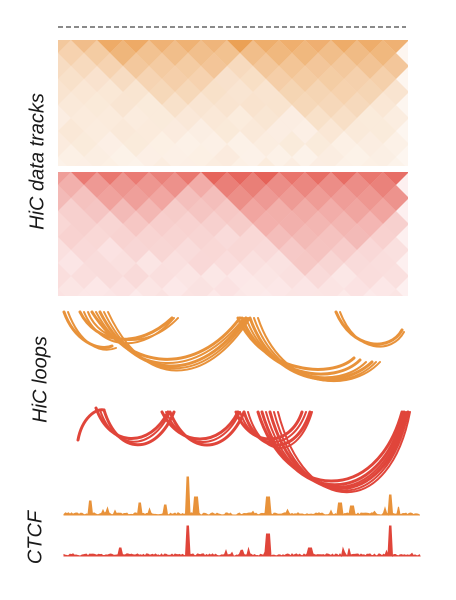 The height and width of the screenshot is (600, 456). I want to click on label-hic-data-tracks: HiC data tracks, so click(37, 161).